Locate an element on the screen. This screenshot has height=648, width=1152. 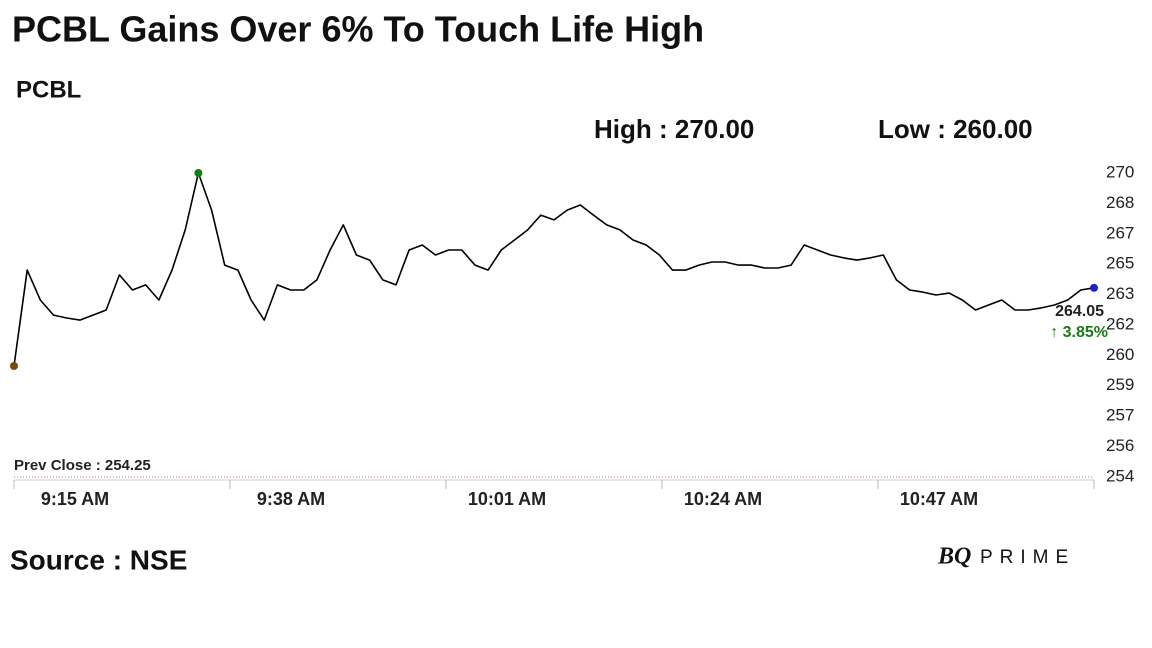
x-tick-label: 10:24 AM is located at coordinates (723, 499).